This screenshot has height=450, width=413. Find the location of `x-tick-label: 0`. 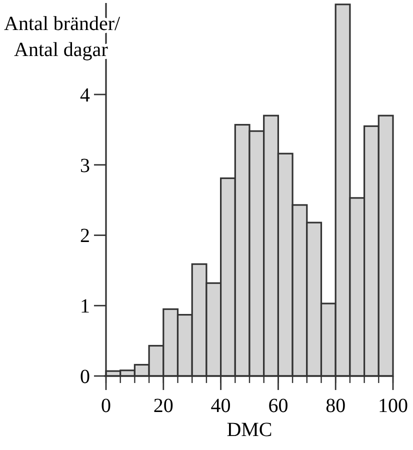

x-tick-label: 0 is located at coordinates (106, 406).